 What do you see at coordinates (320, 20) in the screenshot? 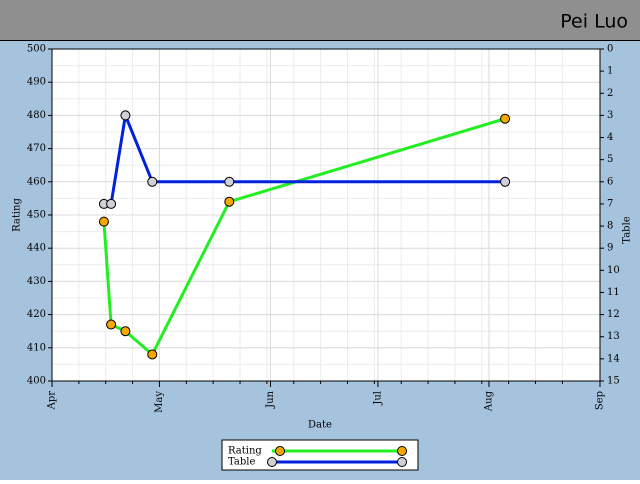
I see `header-bar` at bounding box center [320, 20].